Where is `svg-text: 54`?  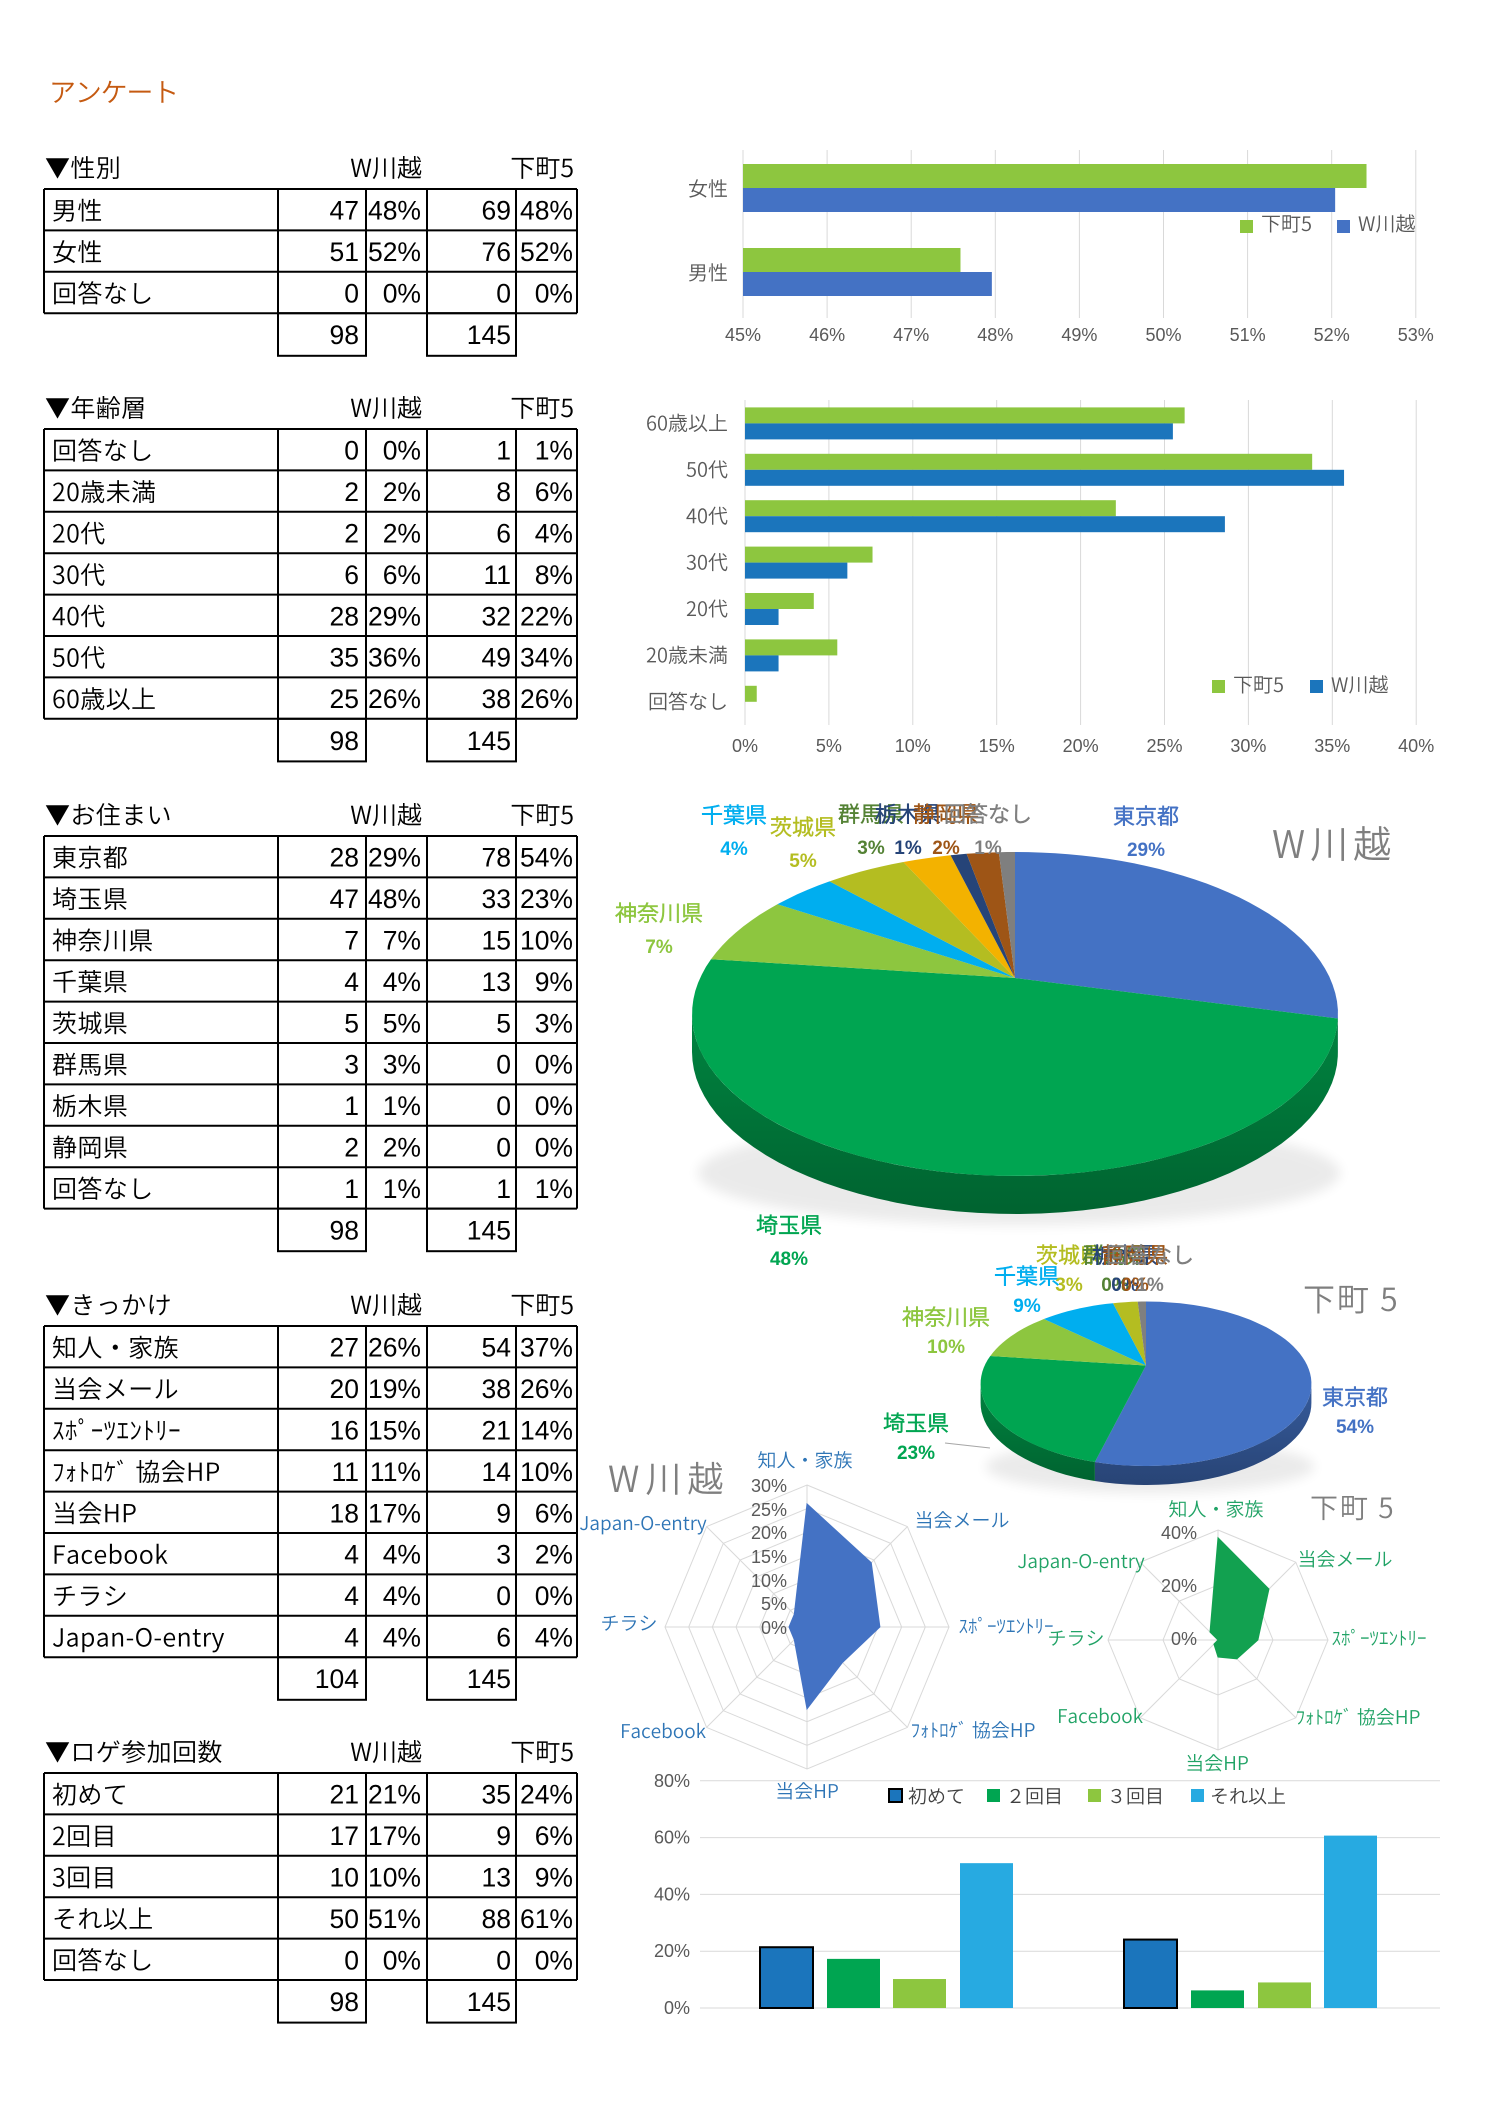
svg-text: 54 is located at coordinates (496, 1348).